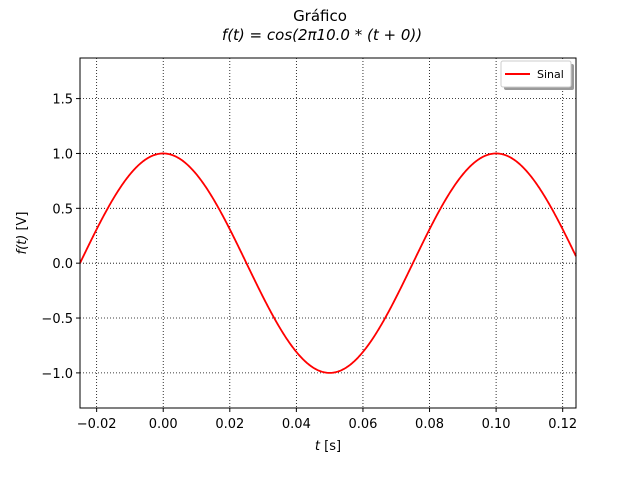 This screenshot has width=640, height=480. What do you see at coordinates (22, 245) in the screenshot?
I see `y-axis-label-var: f(t)` at bounding box center [22, 245].